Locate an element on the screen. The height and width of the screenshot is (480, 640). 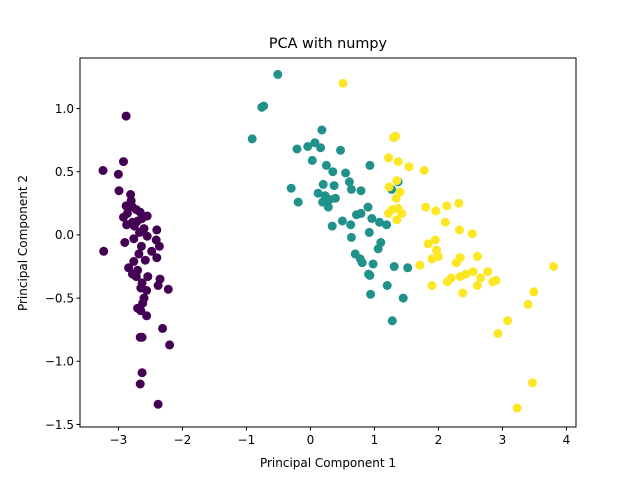
x-tick-label: 2 is located at coordinates (439, 440).